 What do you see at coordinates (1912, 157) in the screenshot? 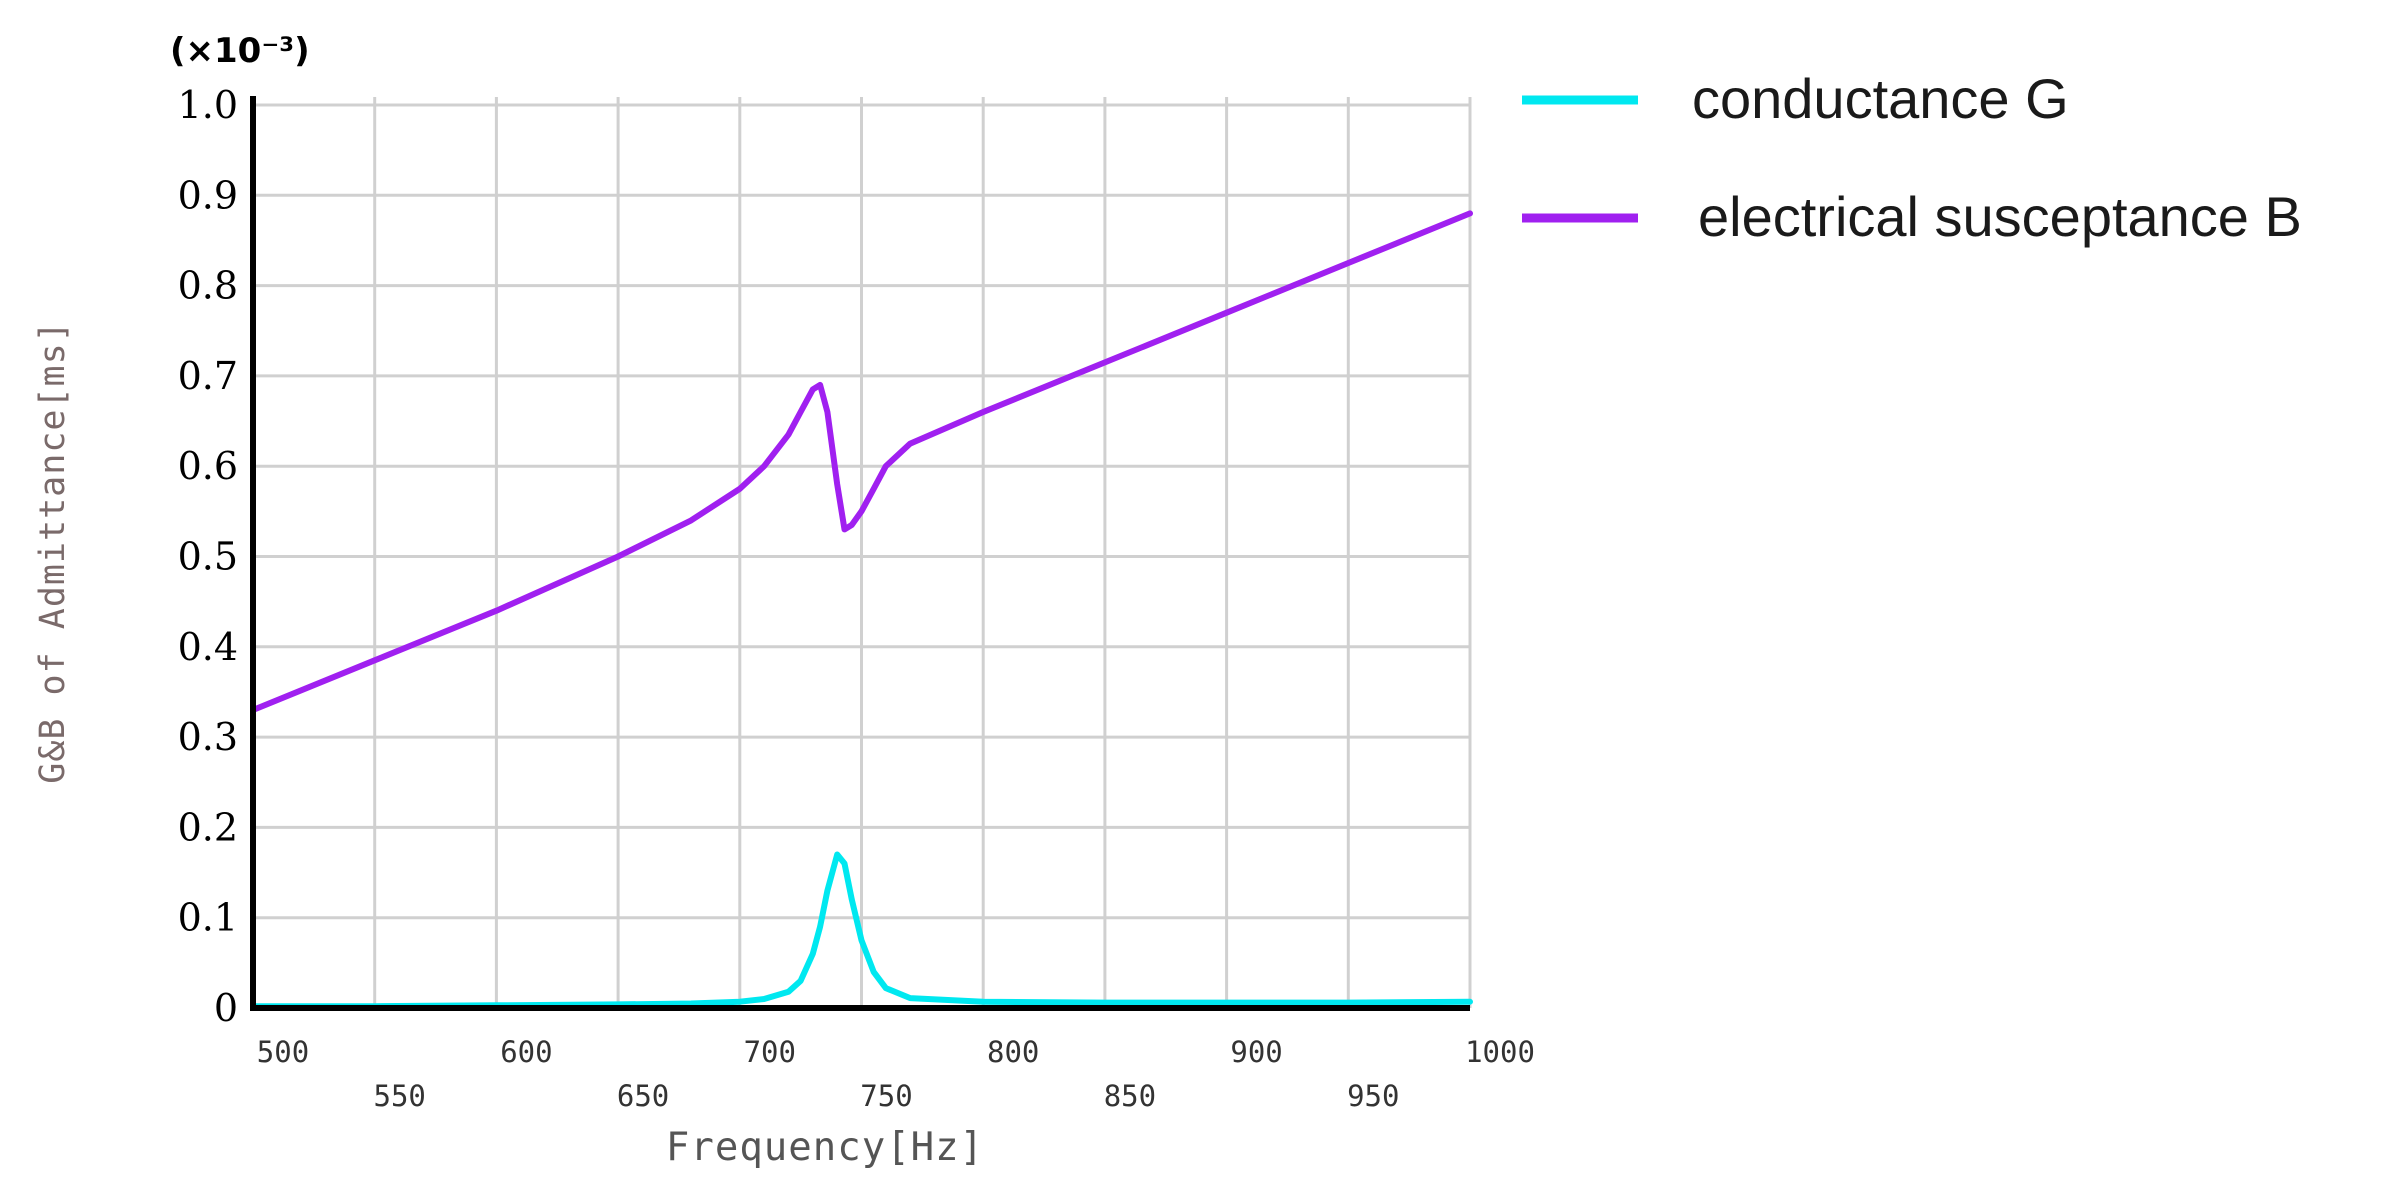
I see `legend: conductance G electrical susceptance B` at bounding box center [1912, 157].